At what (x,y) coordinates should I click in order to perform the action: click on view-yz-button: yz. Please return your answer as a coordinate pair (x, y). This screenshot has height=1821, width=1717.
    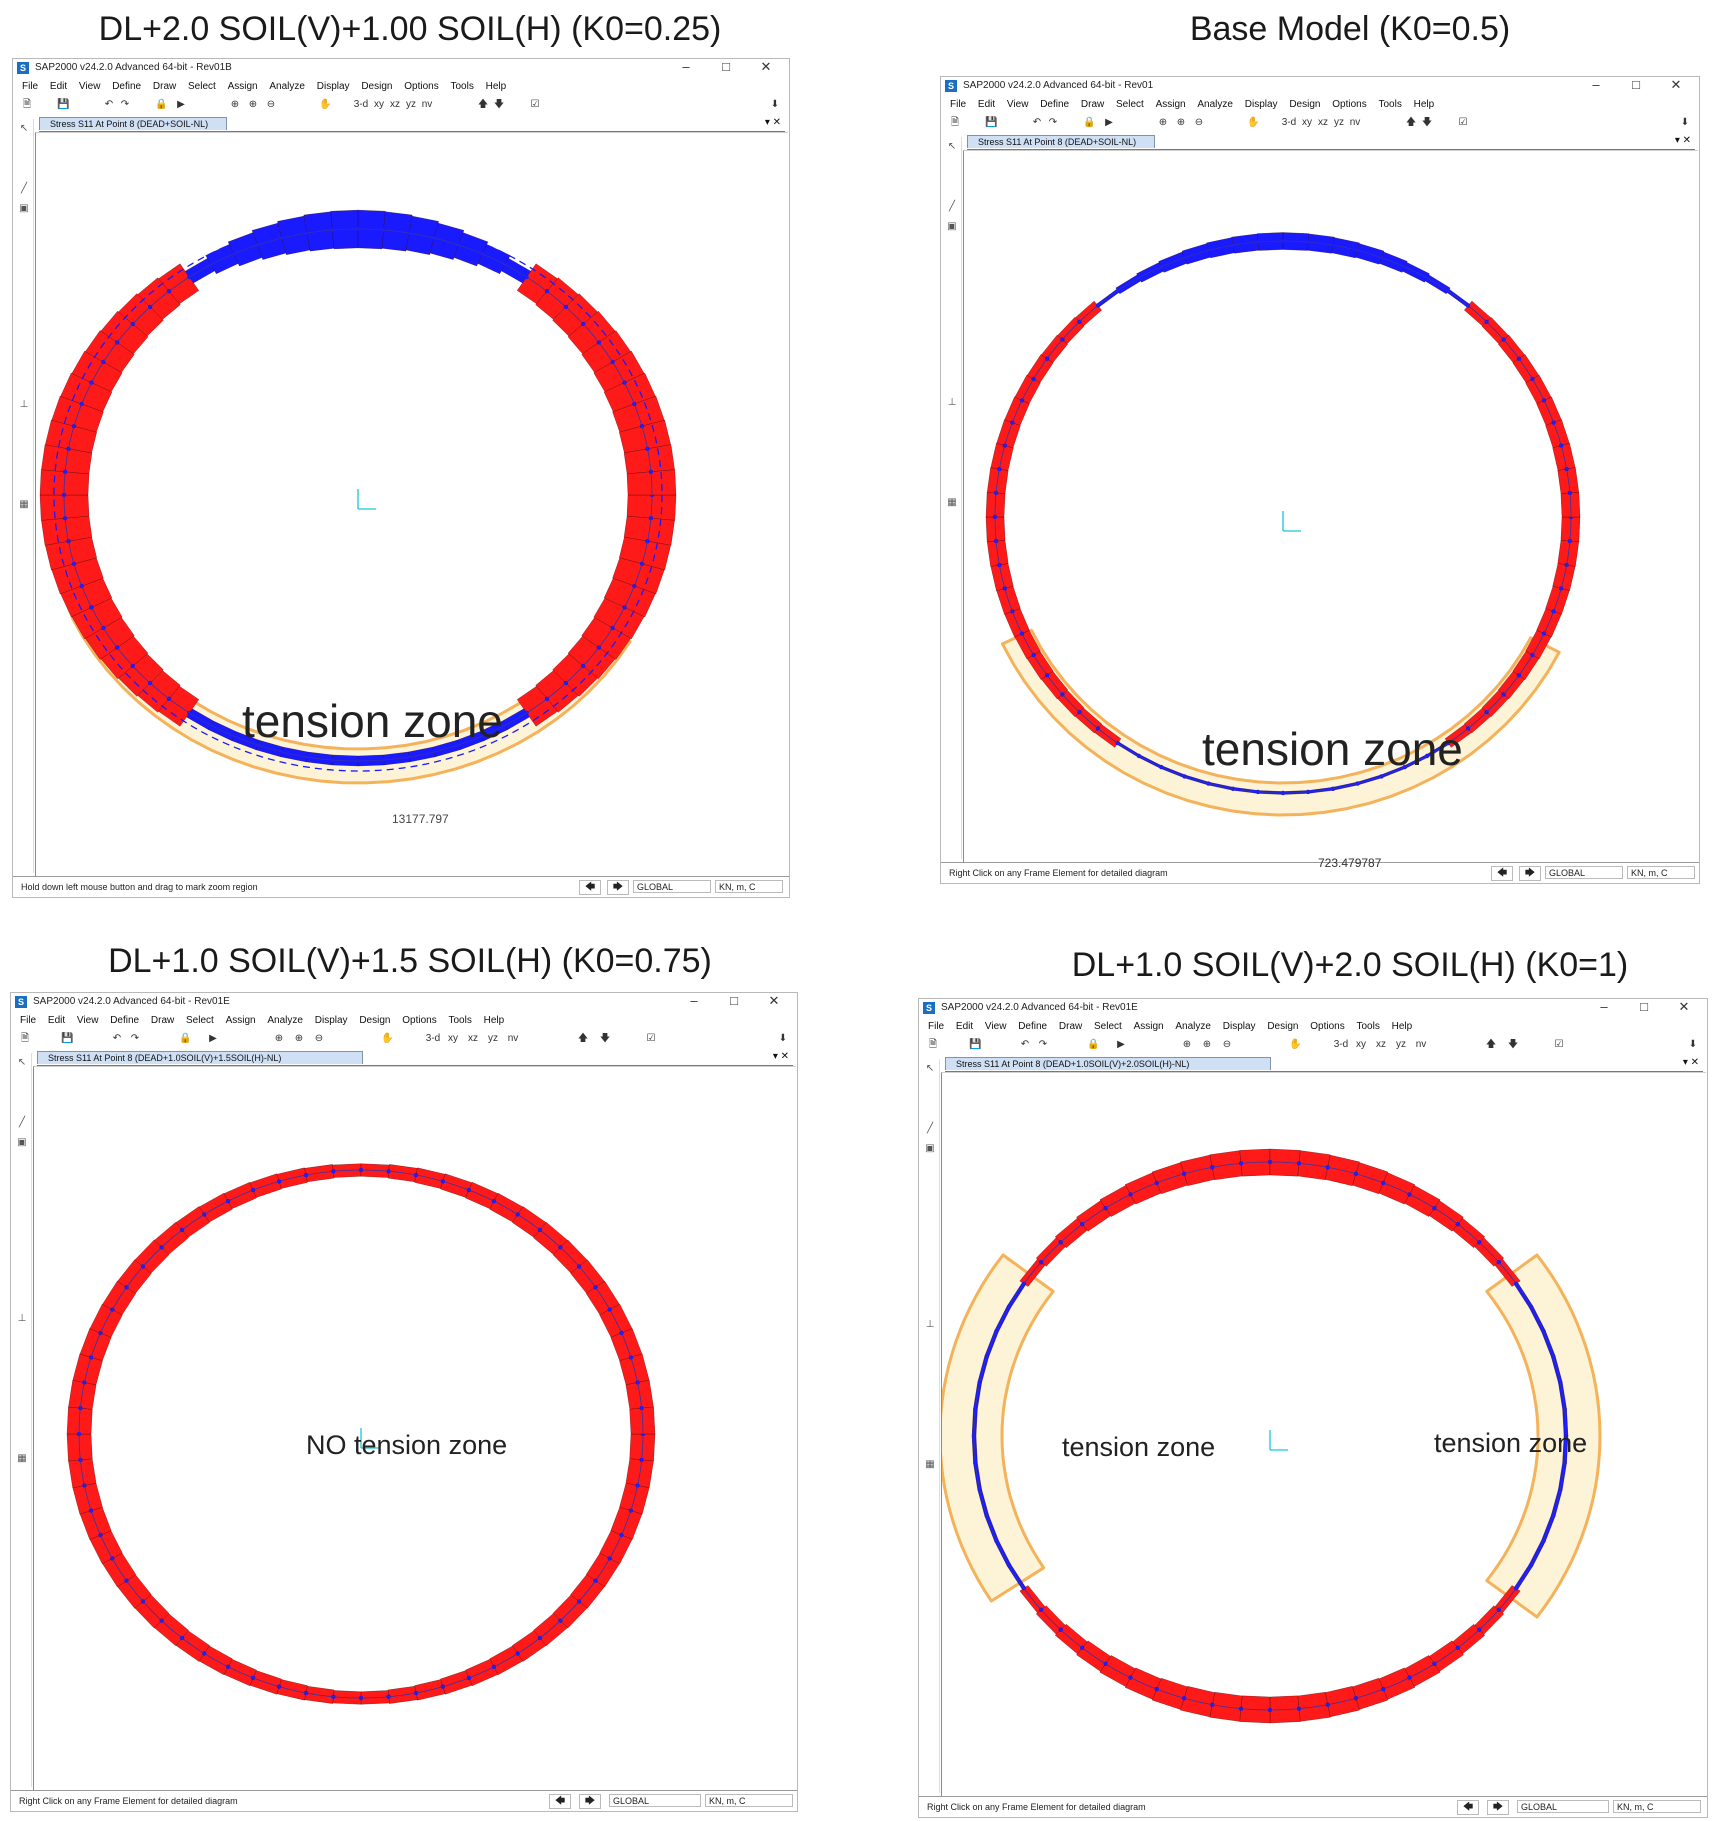
    Looking at the image, I should click on (1339, 122).